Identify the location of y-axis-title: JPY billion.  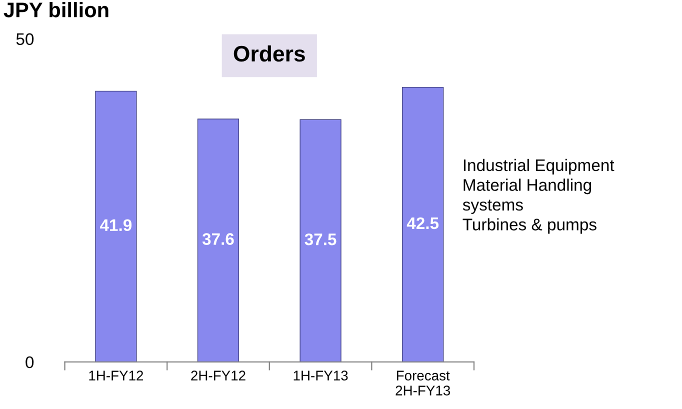
(56, 10).